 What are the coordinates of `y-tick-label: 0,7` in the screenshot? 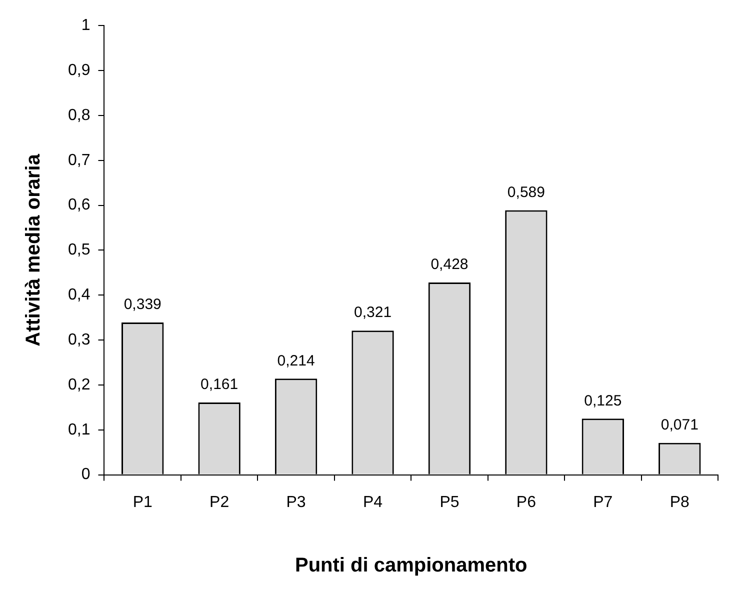 It's located at (79, 160).